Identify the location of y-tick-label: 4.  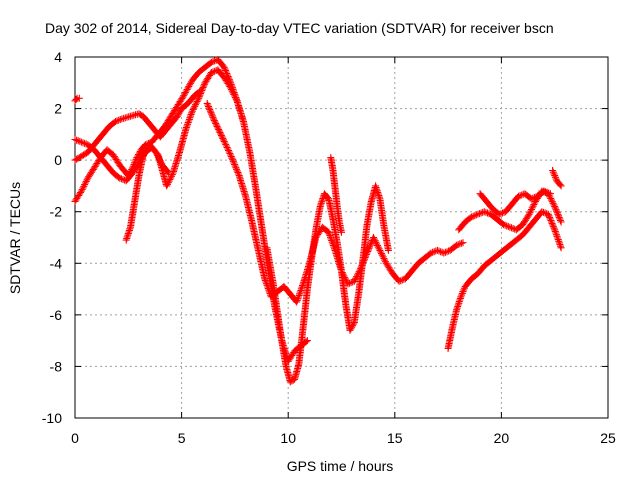
(58, 57).